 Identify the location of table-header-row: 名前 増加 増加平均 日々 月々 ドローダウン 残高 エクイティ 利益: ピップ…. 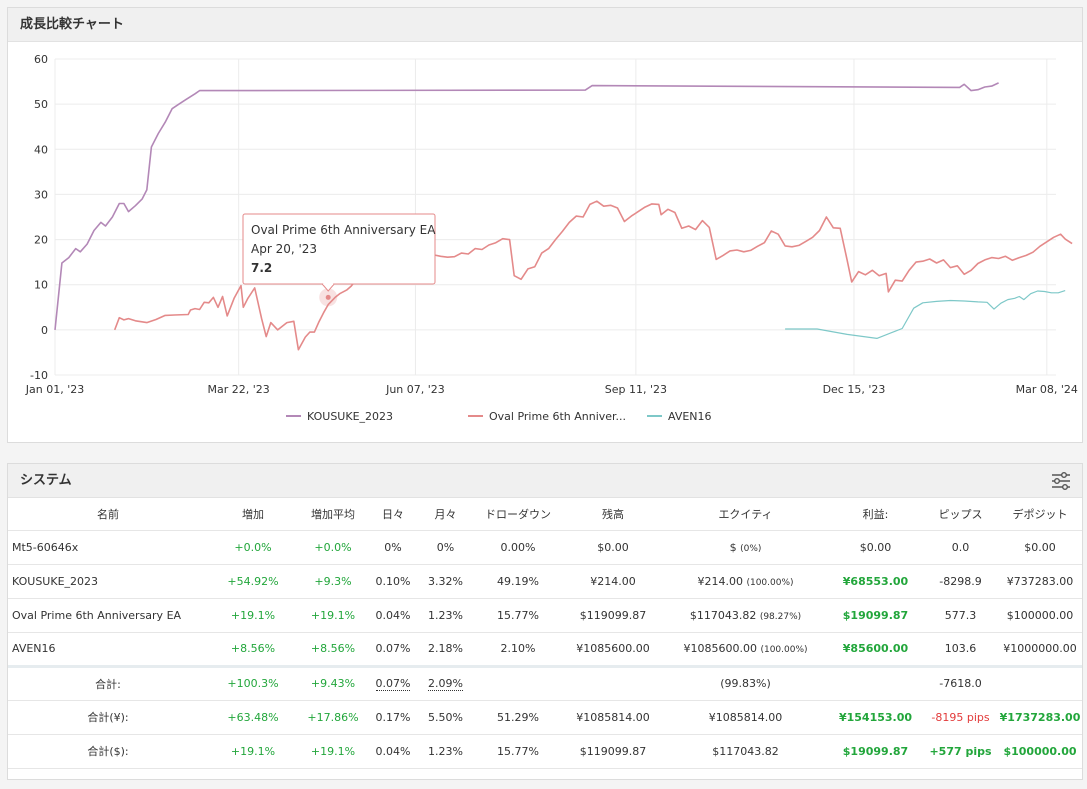
(545, 514).